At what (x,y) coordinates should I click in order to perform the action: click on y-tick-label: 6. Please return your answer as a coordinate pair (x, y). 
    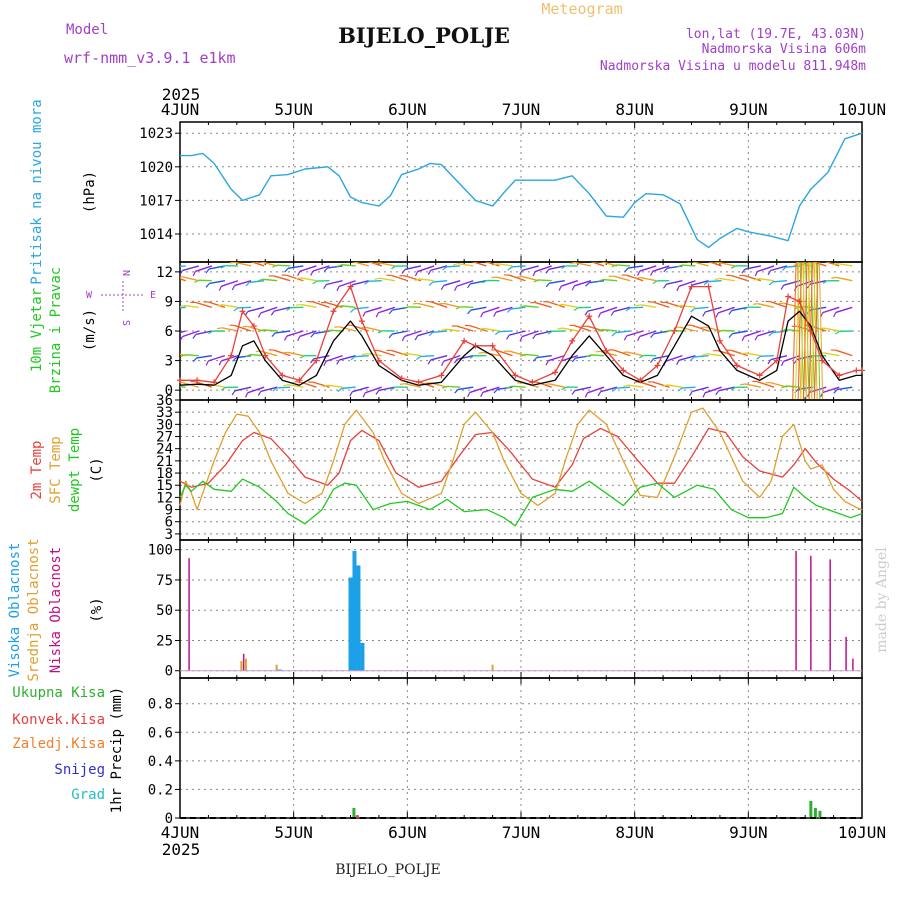
    Looking at the image, I should click on (169, 332).